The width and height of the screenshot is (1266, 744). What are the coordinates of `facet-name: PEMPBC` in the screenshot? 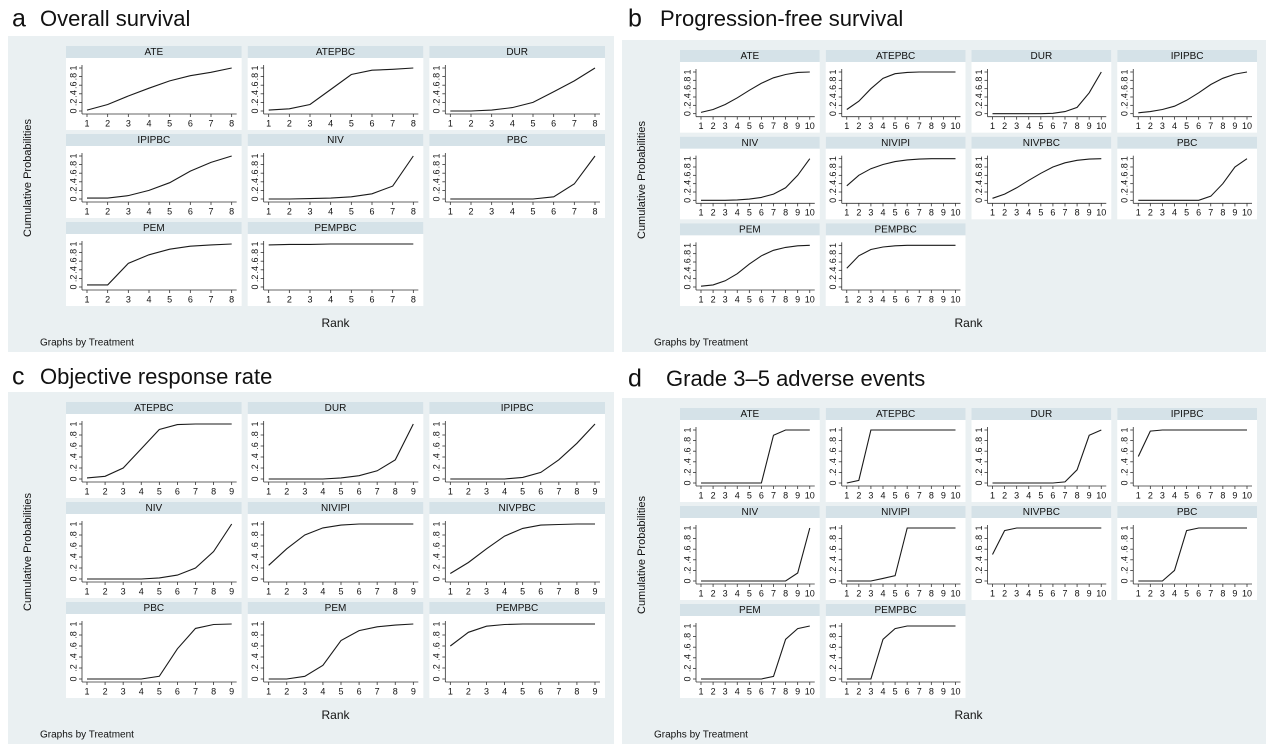 It's located at (896, 229).